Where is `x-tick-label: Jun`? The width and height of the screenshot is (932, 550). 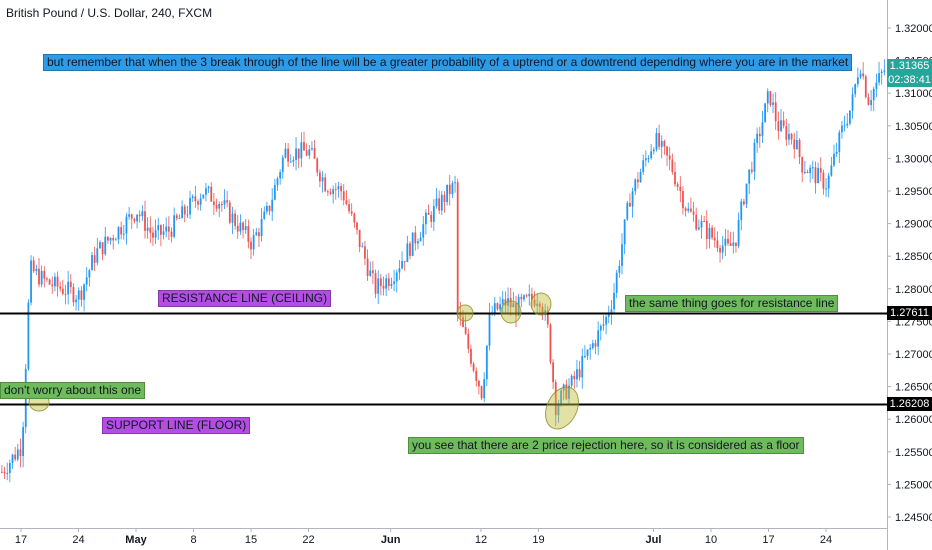
x-tick-label: Jun is located at coordinates (391, 540).